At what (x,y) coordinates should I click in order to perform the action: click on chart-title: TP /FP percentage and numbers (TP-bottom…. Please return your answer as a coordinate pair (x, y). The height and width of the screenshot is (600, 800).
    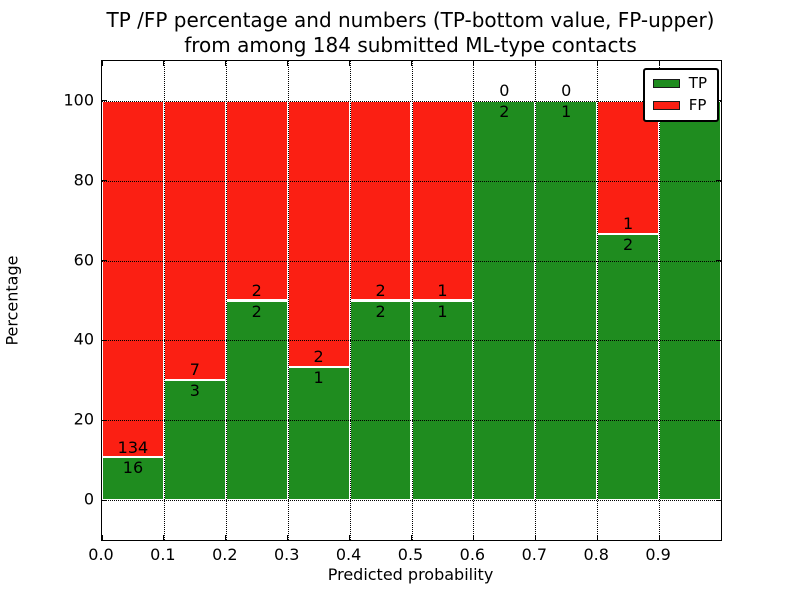
    Looking at the image, I should click on (410, 33).